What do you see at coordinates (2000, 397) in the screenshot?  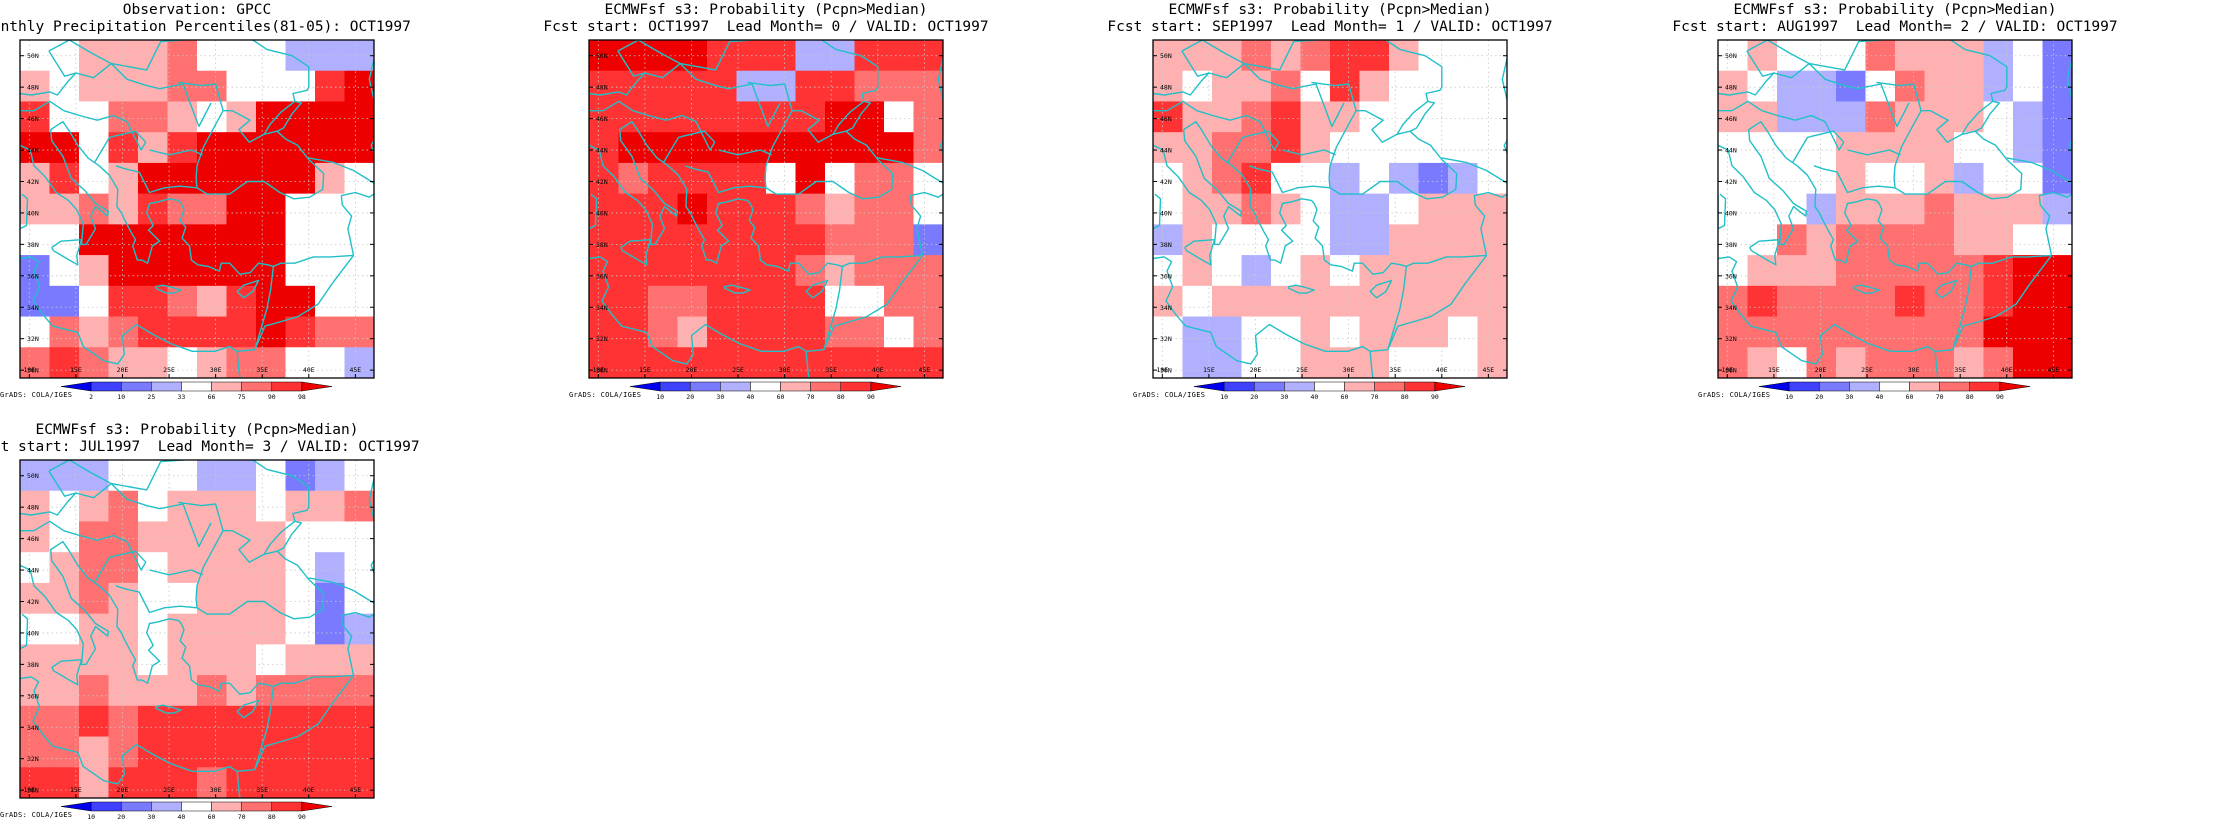 I see `colorbar-tick-label: 90` at bounding box center [2000, 397].